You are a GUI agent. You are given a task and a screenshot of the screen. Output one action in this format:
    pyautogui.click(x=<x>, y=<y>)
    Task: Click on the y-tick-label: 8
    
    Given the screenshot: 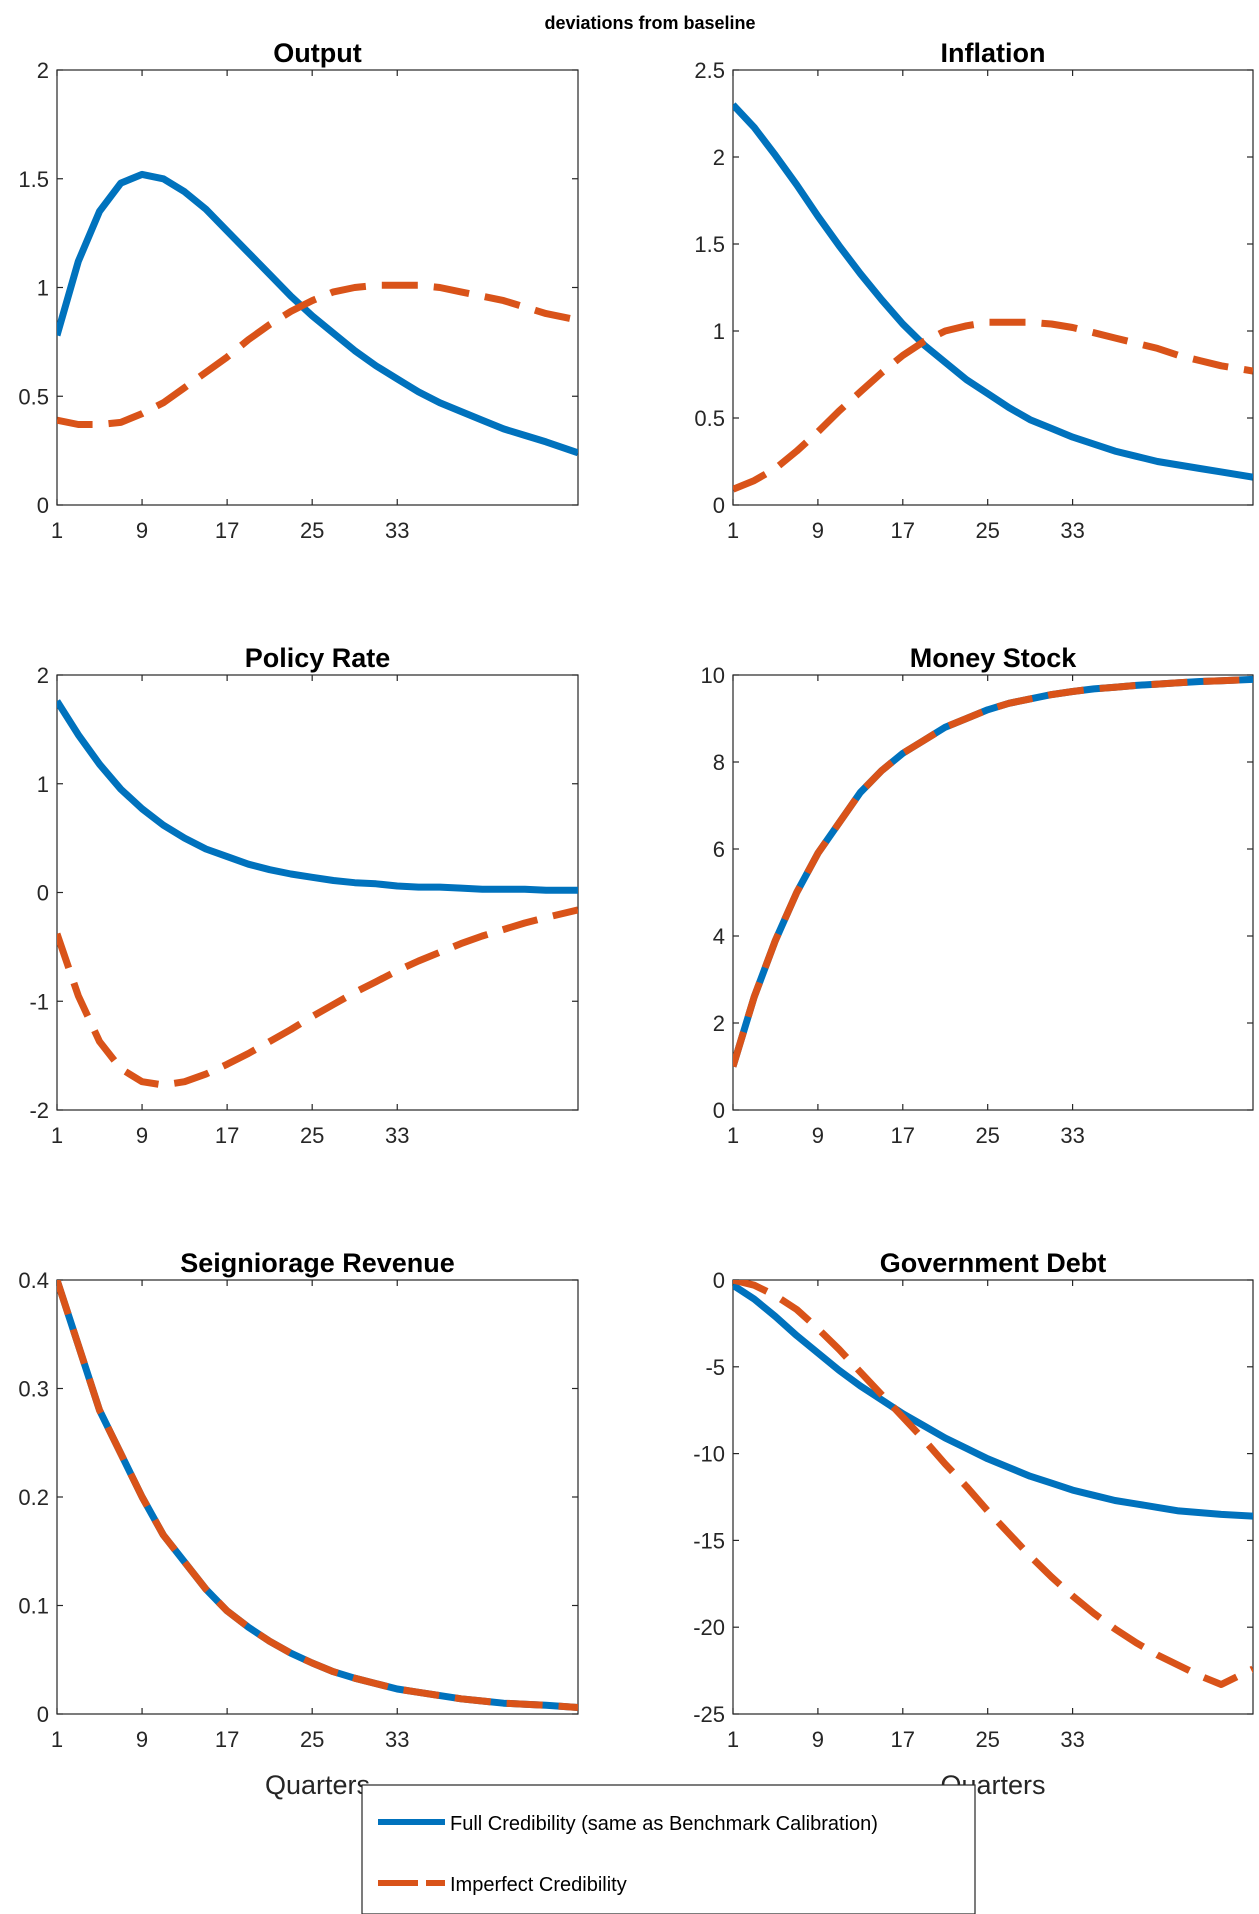 What is the action you would take?
    pyautogui.click(x=719, y=762)
    